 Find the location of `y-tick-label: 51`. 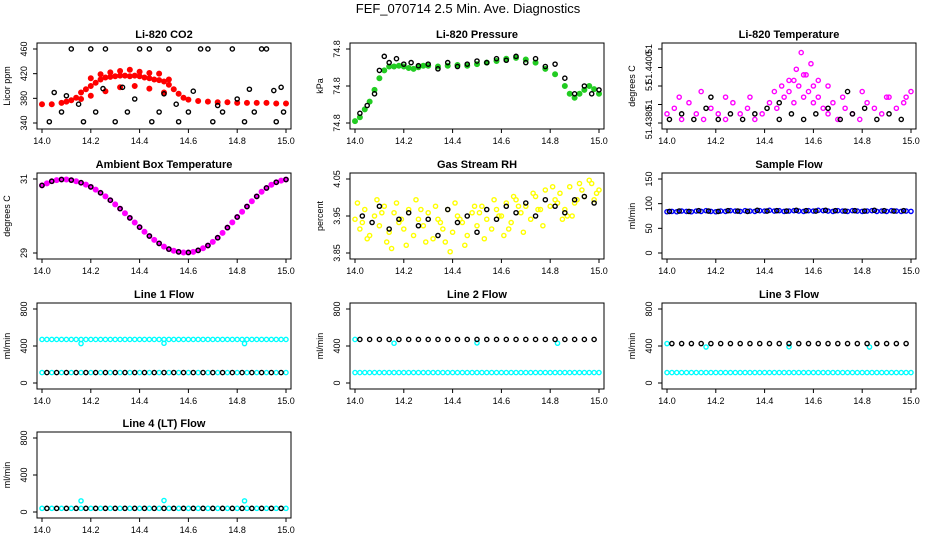

y-tick-label: 51 is located at coordinates (649, 49).